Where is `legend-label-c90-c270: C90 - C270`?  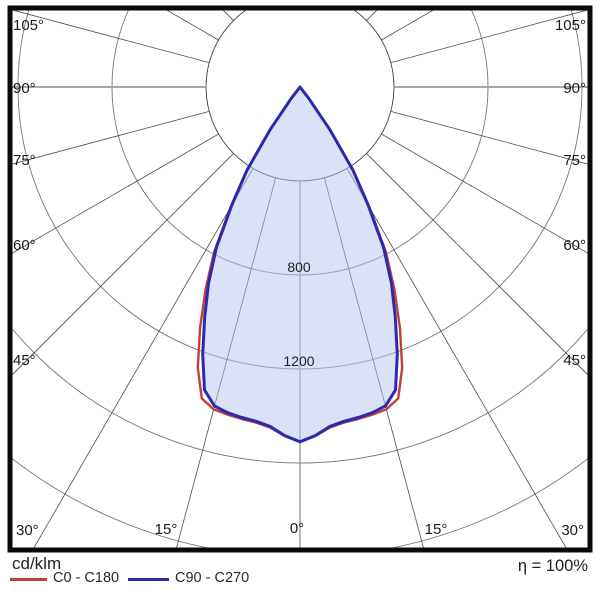 legend-label-c90-c270: C90 - C270 is located at coordinates (212, 578).